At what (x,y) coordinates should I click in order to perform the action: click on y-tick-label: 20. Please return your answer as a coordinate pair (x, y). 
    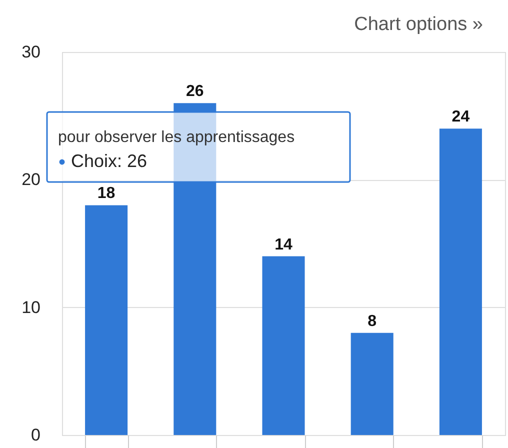
    Looking at the image, I should click on (31, 180).